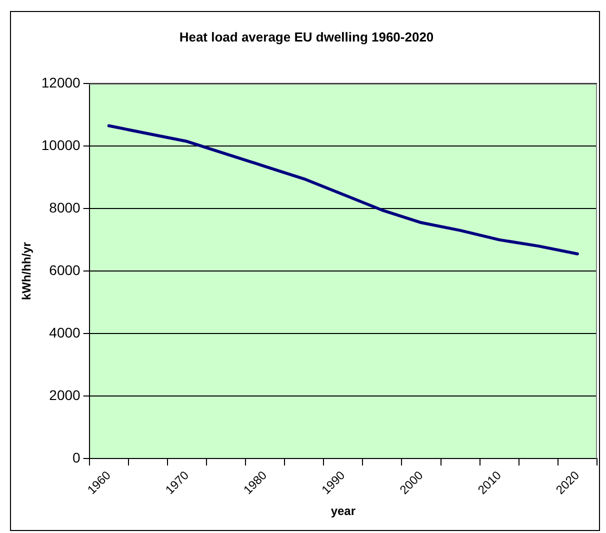 The image size is (606, 533). I want to click on y-tick-label: 12000, so click(61, 82).